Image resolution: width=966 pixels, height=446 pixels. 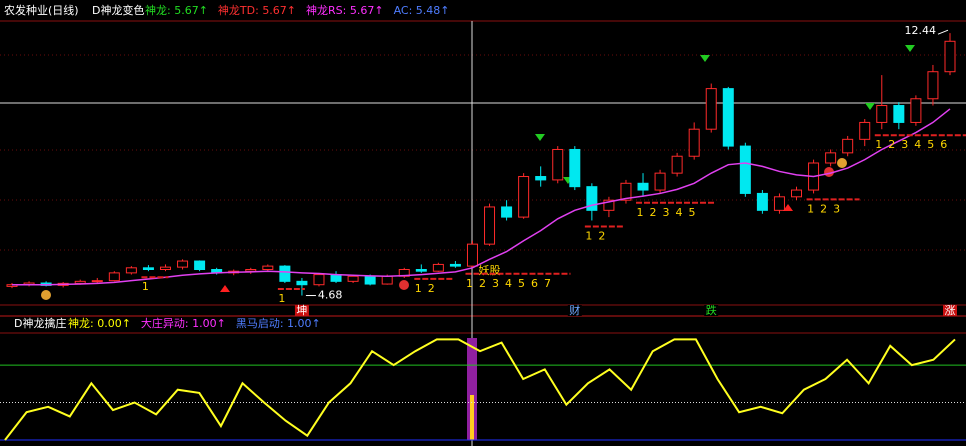 I want to click on legend-entry: 黑马启动: 1.00↑, so click(x=278, y=323).